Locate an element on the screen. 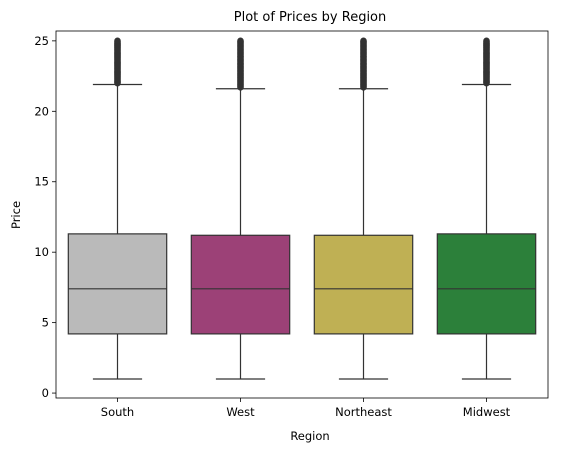 This screenshot has height=453, width=563. x-axis-label: Region is located at coordinates (309, 436).